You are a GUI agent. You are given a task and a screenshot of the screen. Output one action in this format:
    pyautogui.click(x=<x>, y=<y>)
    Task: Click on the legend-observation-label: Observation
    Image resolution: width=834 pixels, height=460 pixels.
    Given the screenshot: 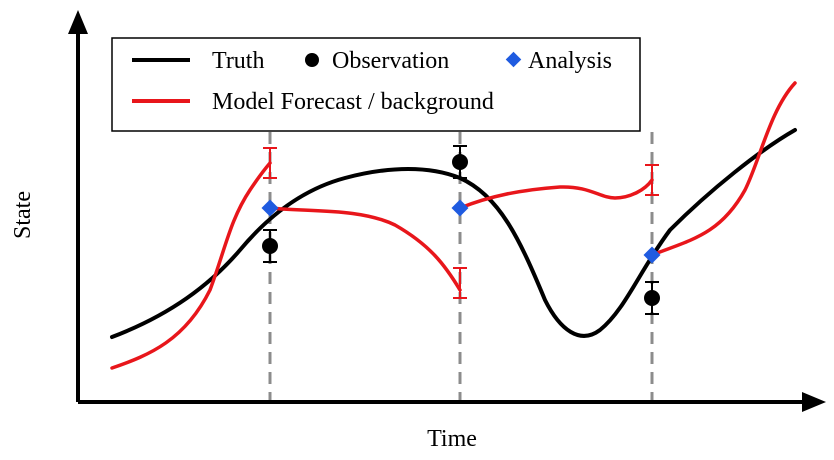 What is the action you would take?
    pyautogui.click(x=390, y=61)
    